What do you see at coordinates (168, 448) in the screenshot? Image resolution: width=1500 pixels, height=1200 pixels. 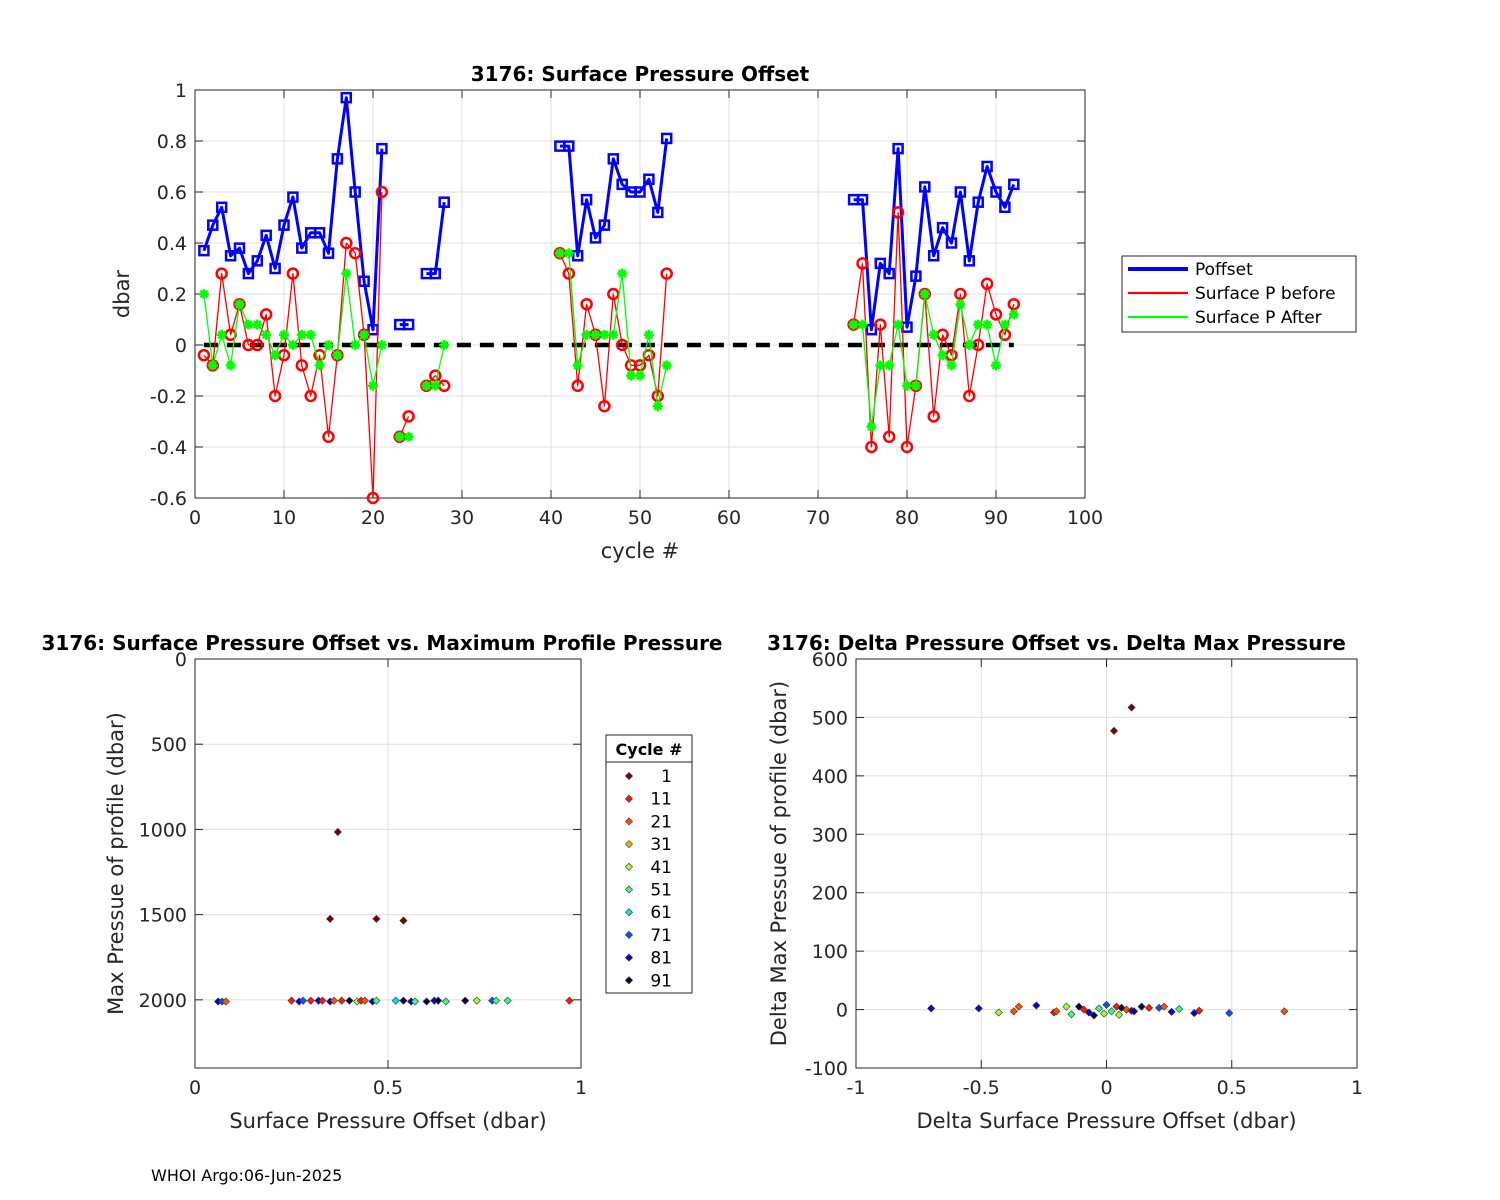 I see `y-tick-label: -0.4` at bounding box center [168, 448].